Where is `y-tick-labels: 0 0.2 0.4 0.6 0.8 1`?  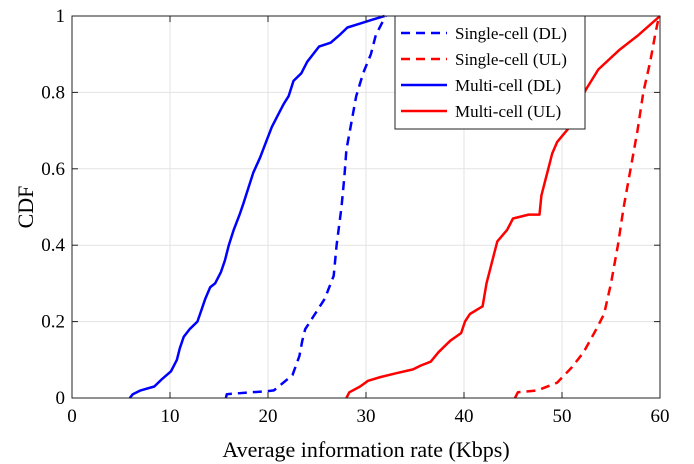
y-tick-labels: 0 0.2 0.4 0.6 0.8 1 is located at coordinates (53, 207).